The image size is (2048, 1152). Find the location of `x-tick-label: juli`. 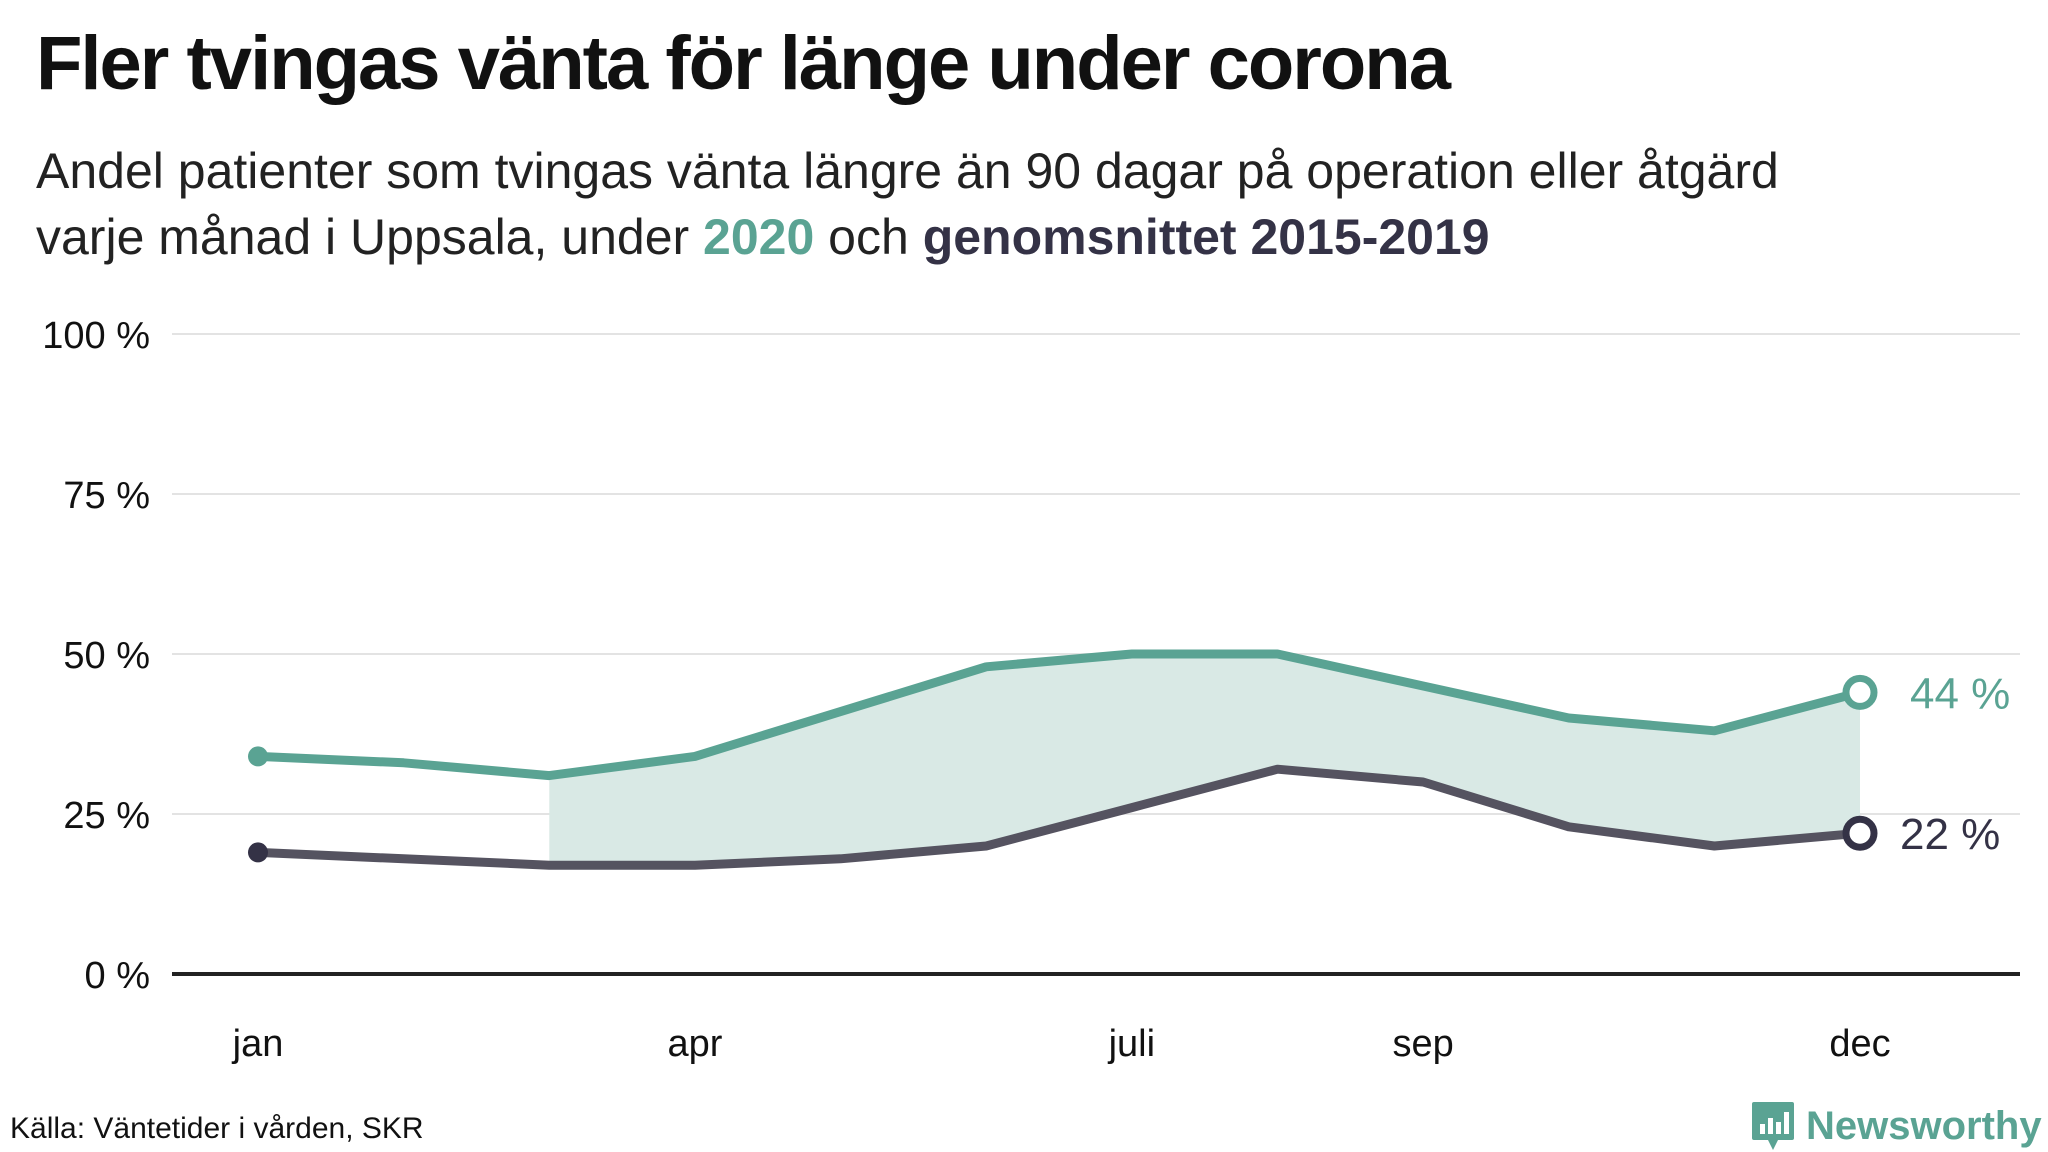

x-tick-label: juli is located at coordinates (1131, 1044).